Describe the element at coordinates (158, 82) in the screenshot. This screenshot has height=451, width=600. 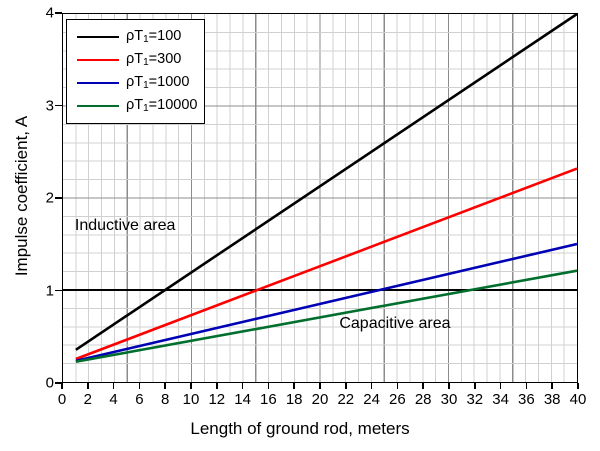
I see `legend-item-label: ρT1=1000` at that location.